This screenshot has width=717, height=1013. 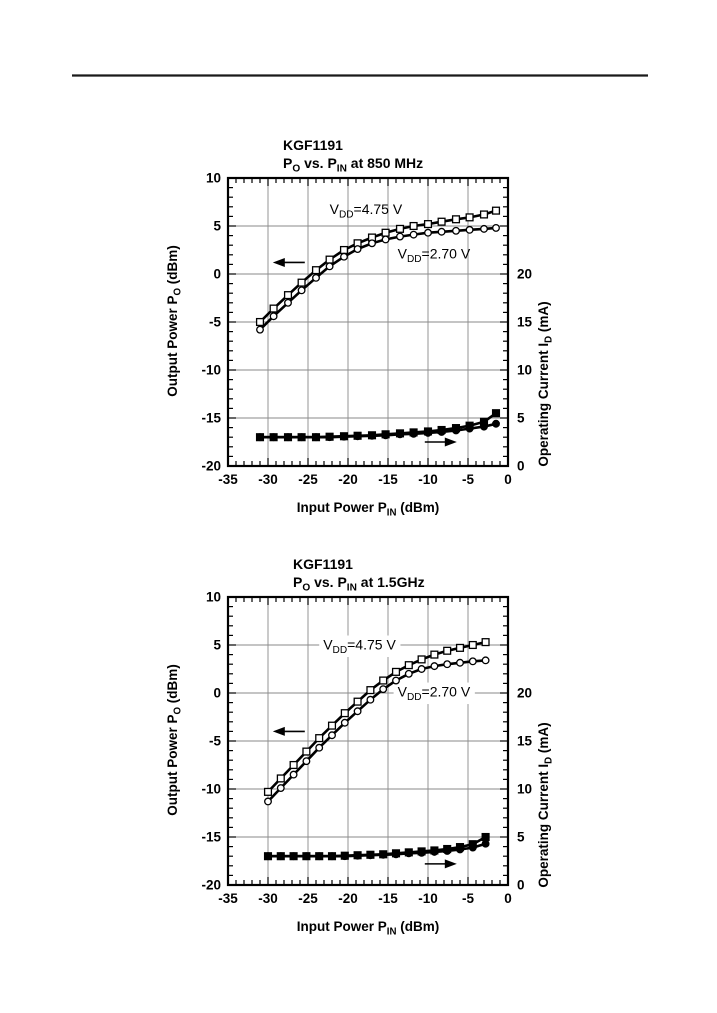 I want to click on x-axis-title: Input Power PIN (dBm), so click(x=368, y=928).